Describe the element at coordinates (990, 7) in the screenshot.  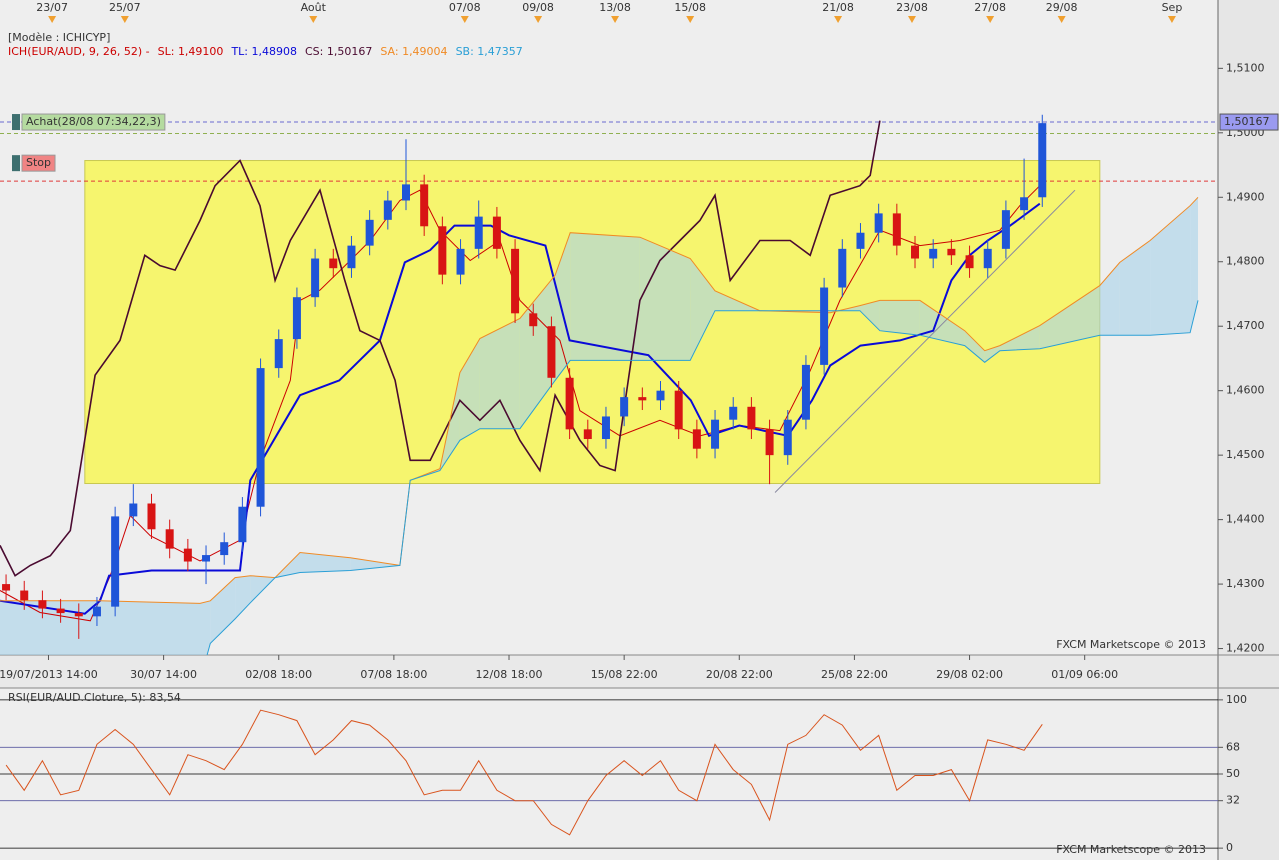
I see `event-label: 27/08` at that location.